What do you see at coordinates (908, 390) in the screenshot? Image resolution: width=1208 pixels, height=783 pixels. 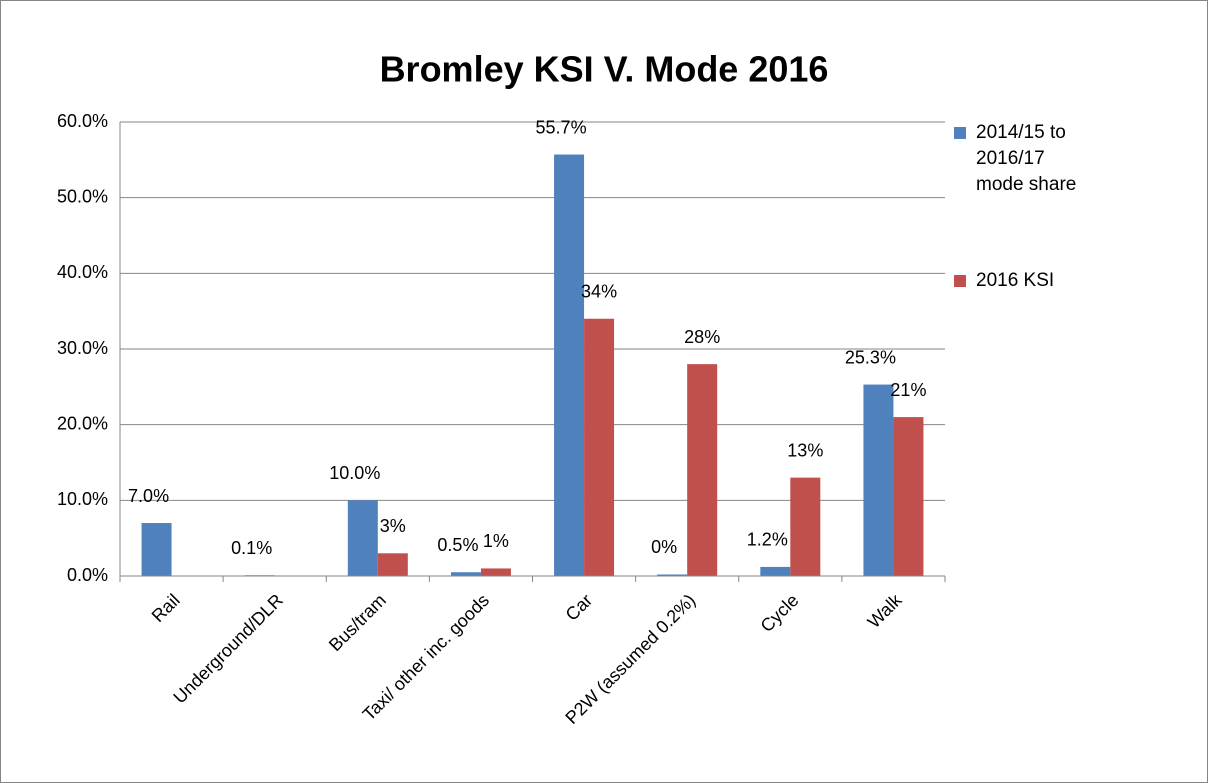 I see `data-label: 21%` at bounding box center [908, 390].